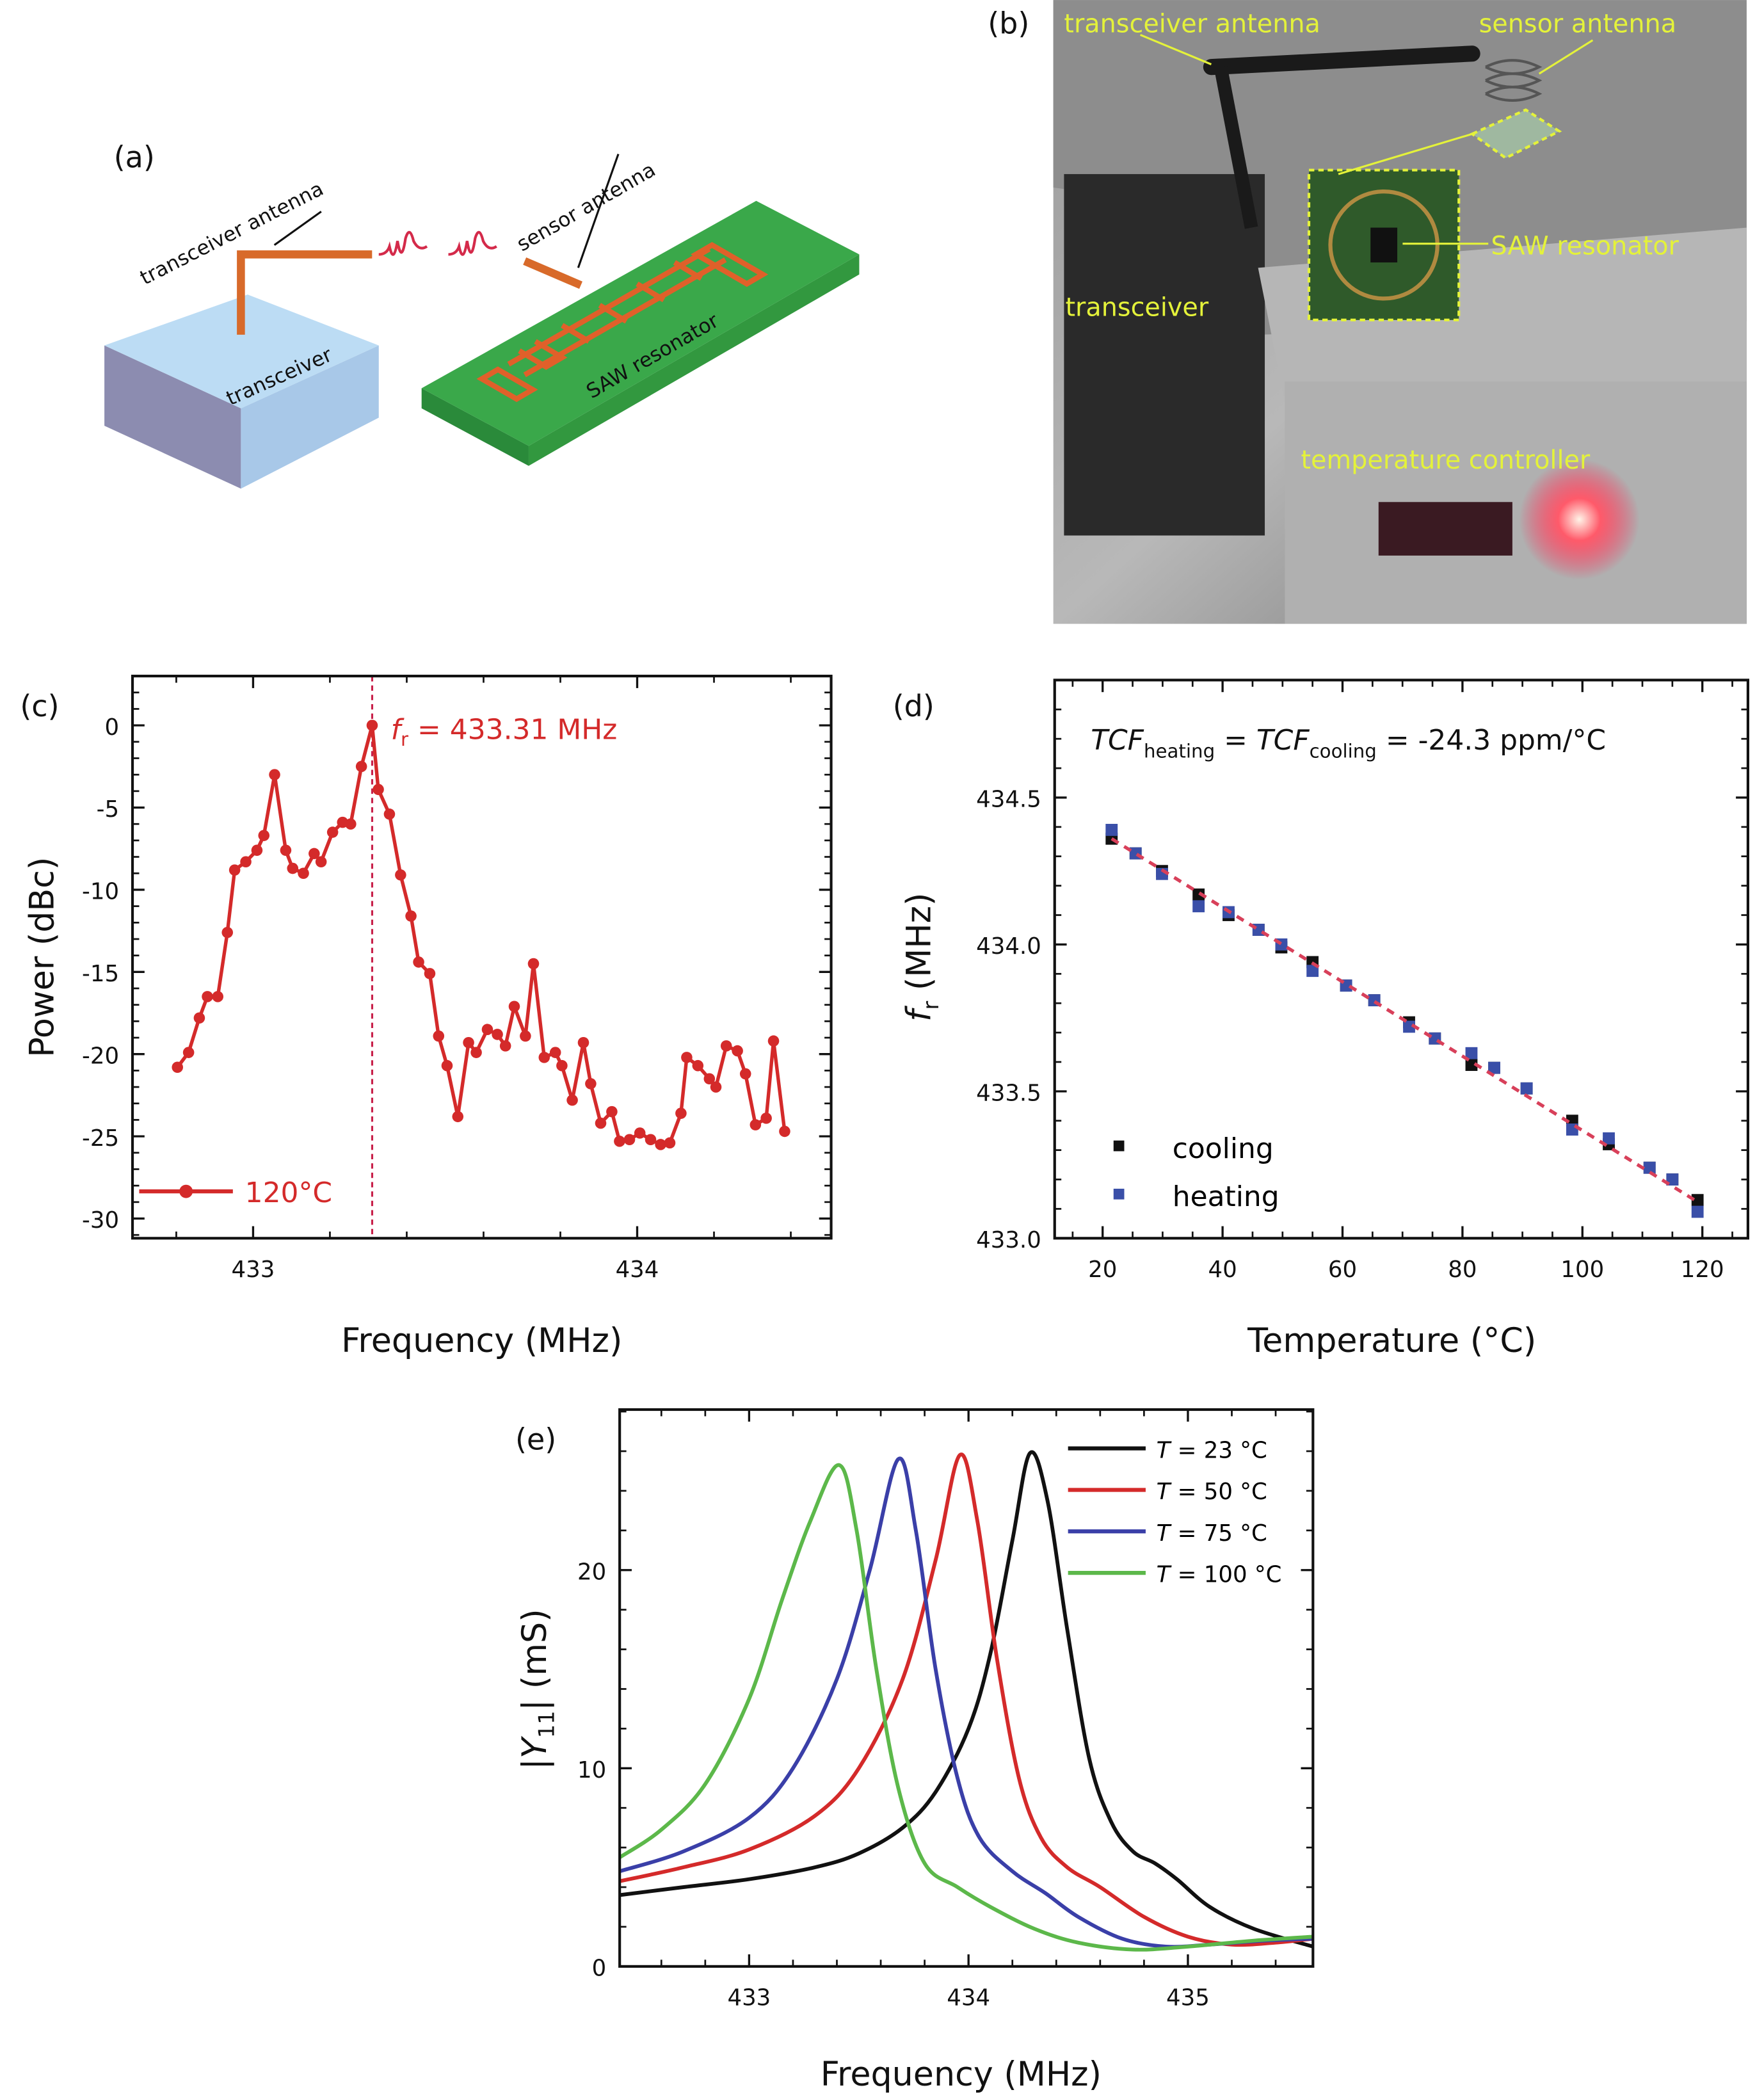  What do you see at coordinates (1167, 1534) in the screenshot?
I see `legend-item-75: T = 75 °C` at bounding box center [1167, 1534].